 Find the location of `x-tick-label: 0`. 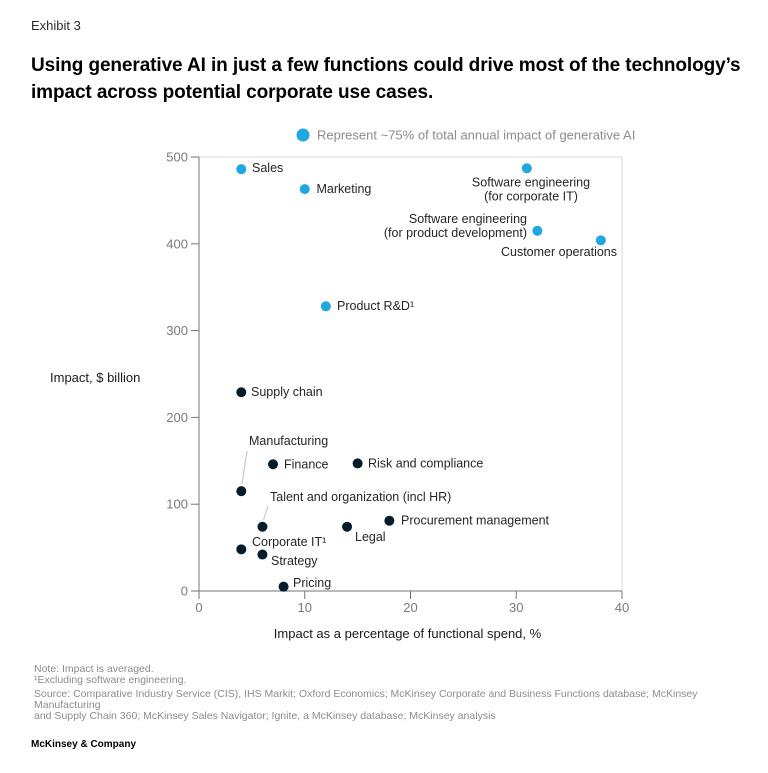

x-tick-label: 0 is located at coordinates (198, 607).